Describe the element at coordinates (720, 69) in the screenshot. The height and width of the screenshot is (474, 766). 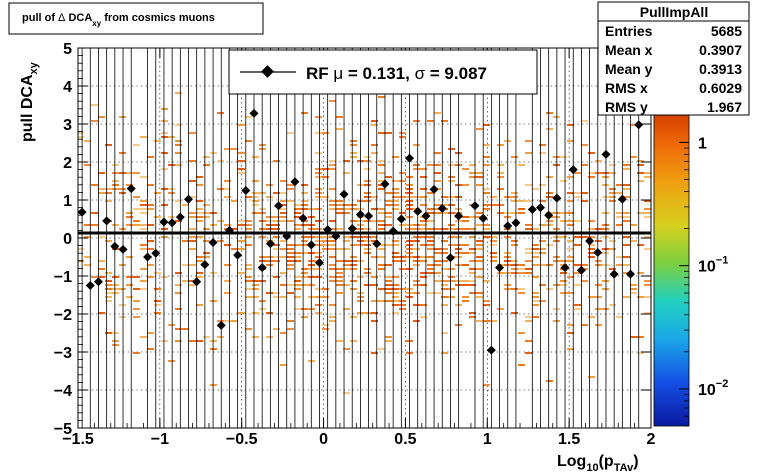
I see `stats-row-value: 0.3913` at that location.